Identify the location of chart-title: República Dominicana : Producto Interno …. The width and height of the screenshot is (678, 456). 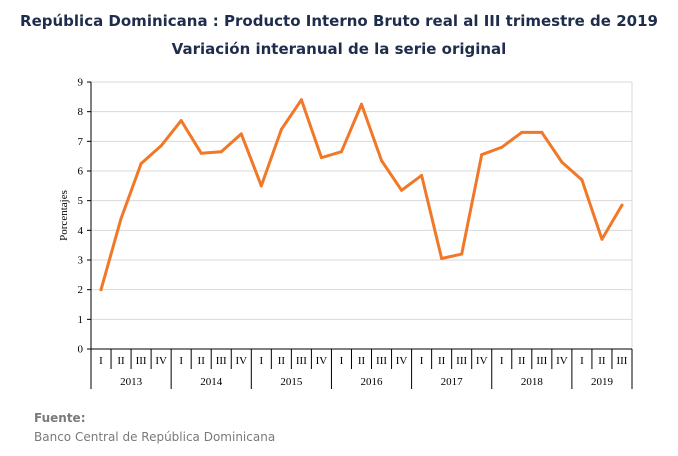
(339, 21).